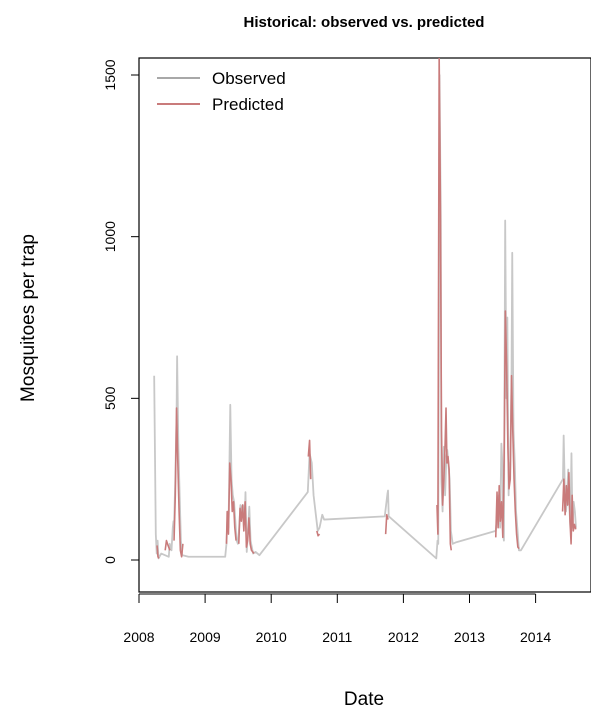 This screenshot has width=591, height=713. Describe the element at coordinates (110, 236) in the screenshot. I see `y-tick-label-1000: 1000` at that location.